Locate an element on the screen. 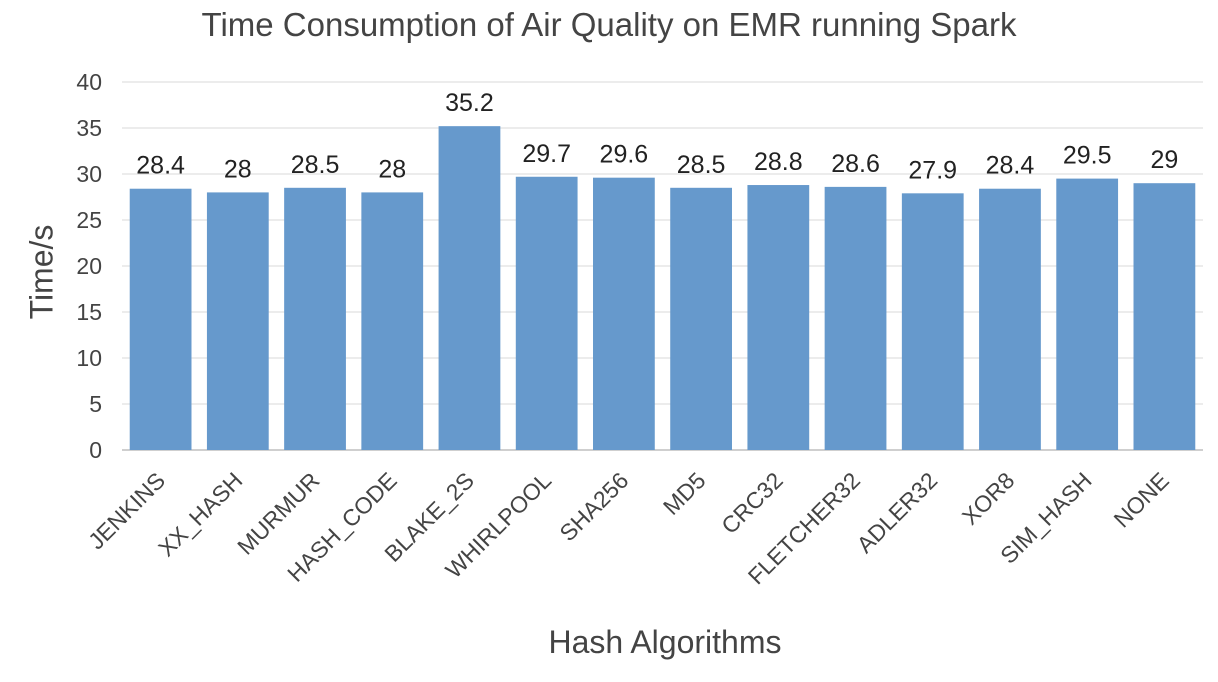 This screenshot has height=682, width=1218. y-tick-label: 25 is located at coordinates (89, 220).